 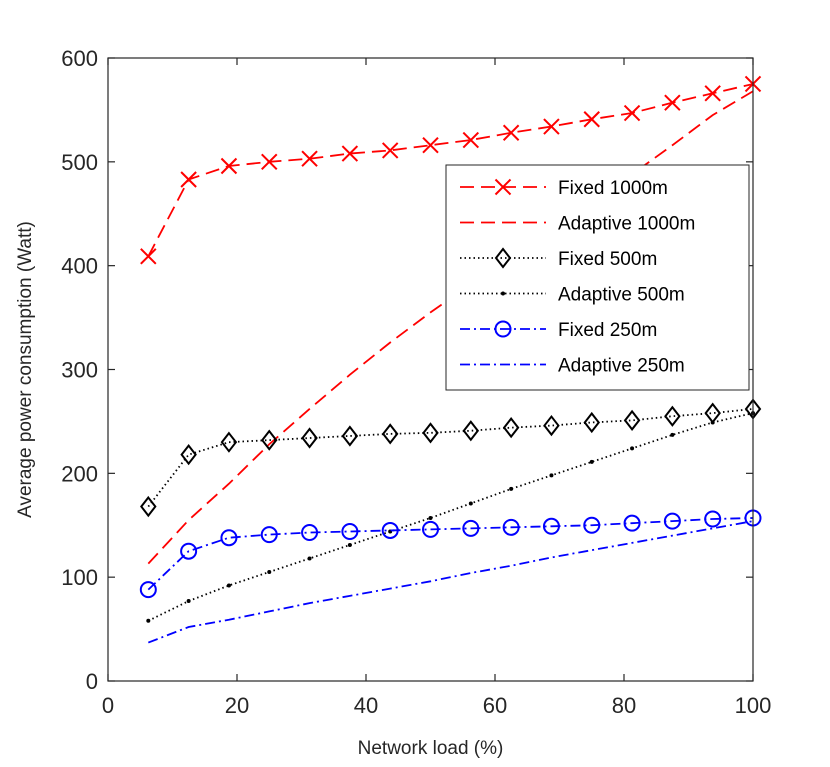 What do you see at coordinates (79, 162) in the screenshot?
I see `y-tick-label: 500` at bounding box center [79, 162].